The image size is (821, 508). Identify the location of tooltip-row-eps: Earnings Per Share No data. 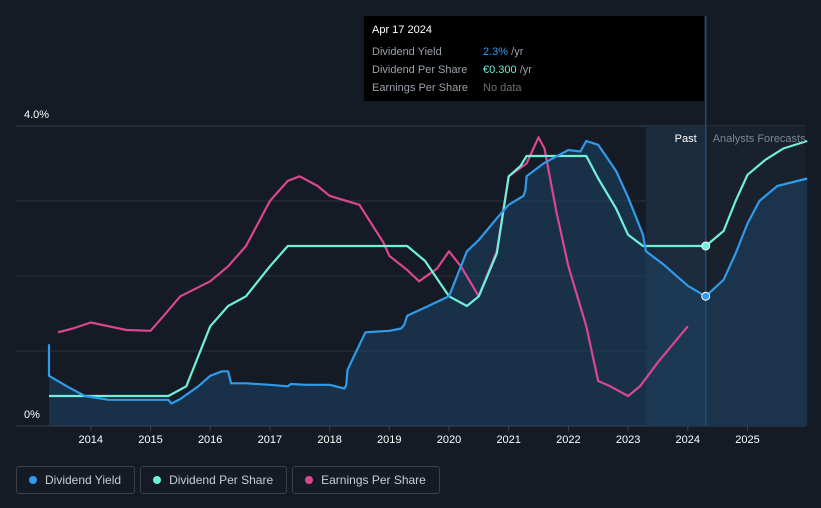
(534, 88).